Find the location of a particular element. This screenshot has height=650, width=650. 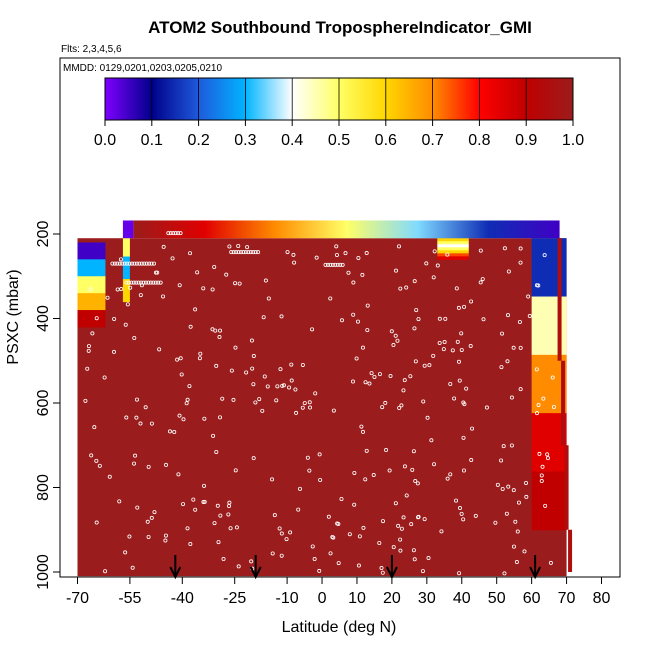

flight-arrow-head is located at coordinates (175, 573).